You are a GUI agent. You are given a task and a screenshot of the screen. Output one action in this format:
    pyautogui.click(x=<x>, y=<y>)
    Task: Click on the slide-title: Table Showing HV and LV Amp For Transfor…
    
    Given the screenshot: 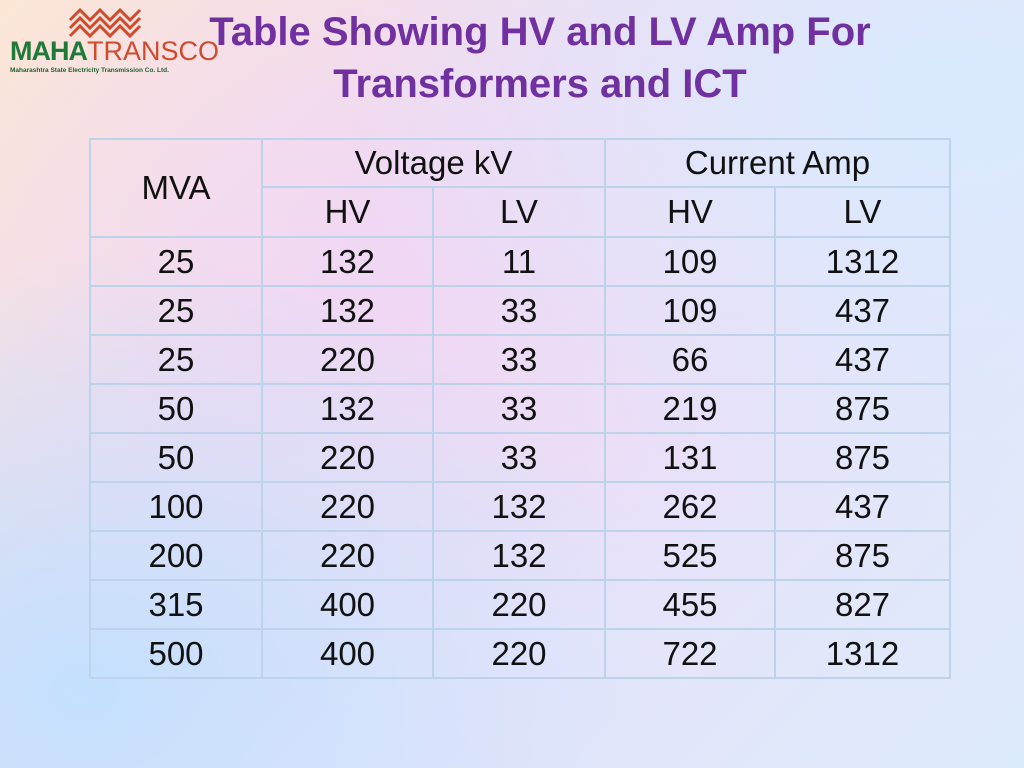 What is the action you would take?
    pyautogui.click(x=540, y=58)
    